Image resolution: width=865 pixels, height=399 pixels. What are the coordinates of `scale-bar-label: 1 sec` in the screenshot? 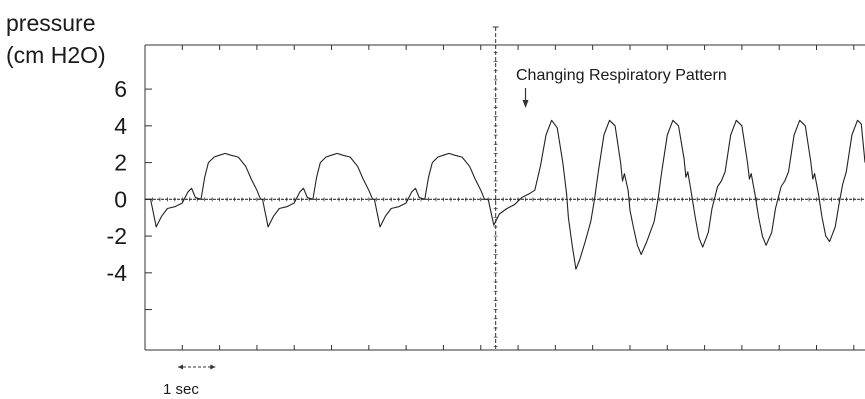 It's located at (181, 389).